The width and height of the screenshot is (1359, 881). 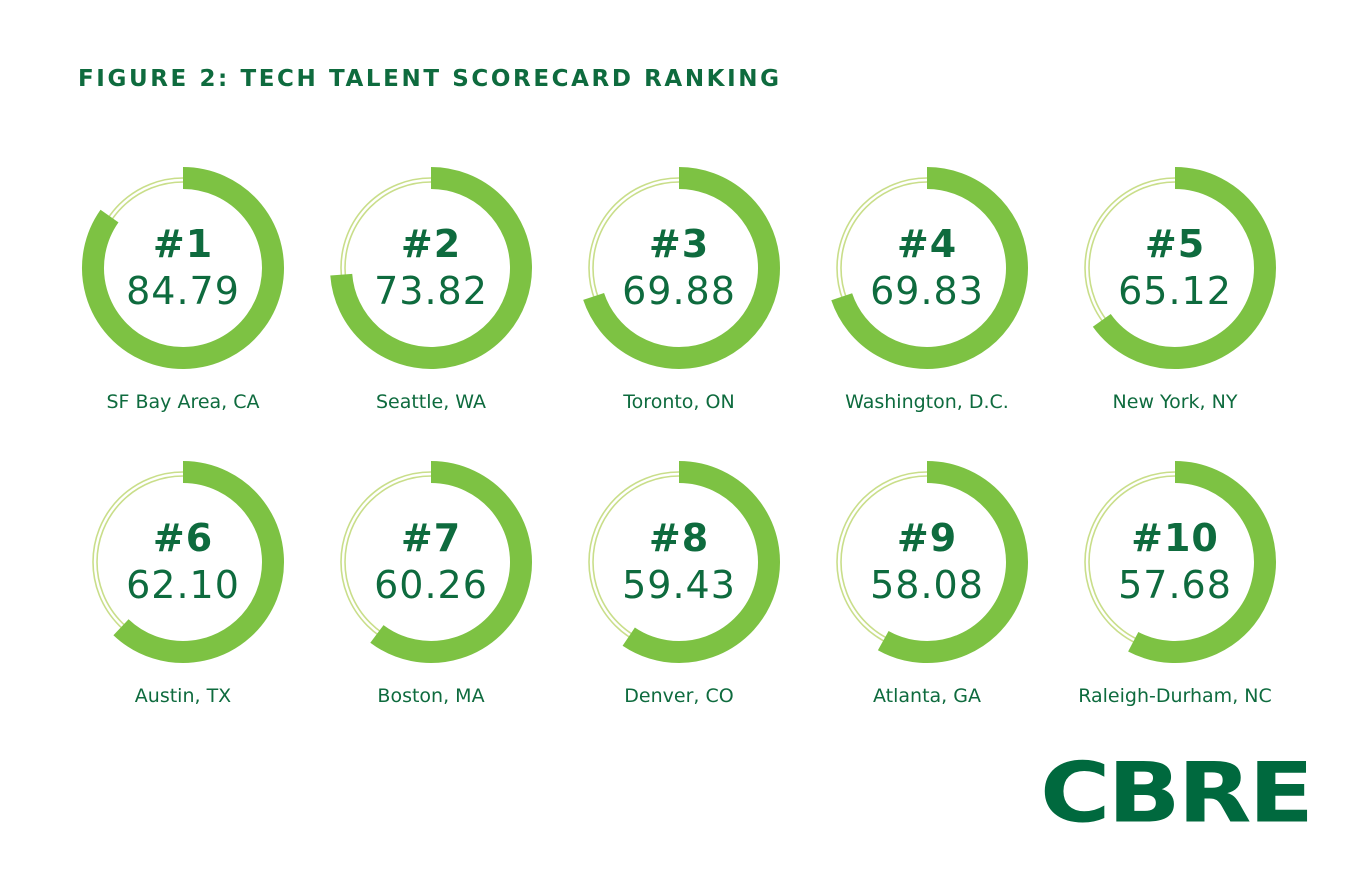 What do you see at coordinates (431, 538) in the screenshot?
I see `rank-label: #7` at bounding box center [431, 538].